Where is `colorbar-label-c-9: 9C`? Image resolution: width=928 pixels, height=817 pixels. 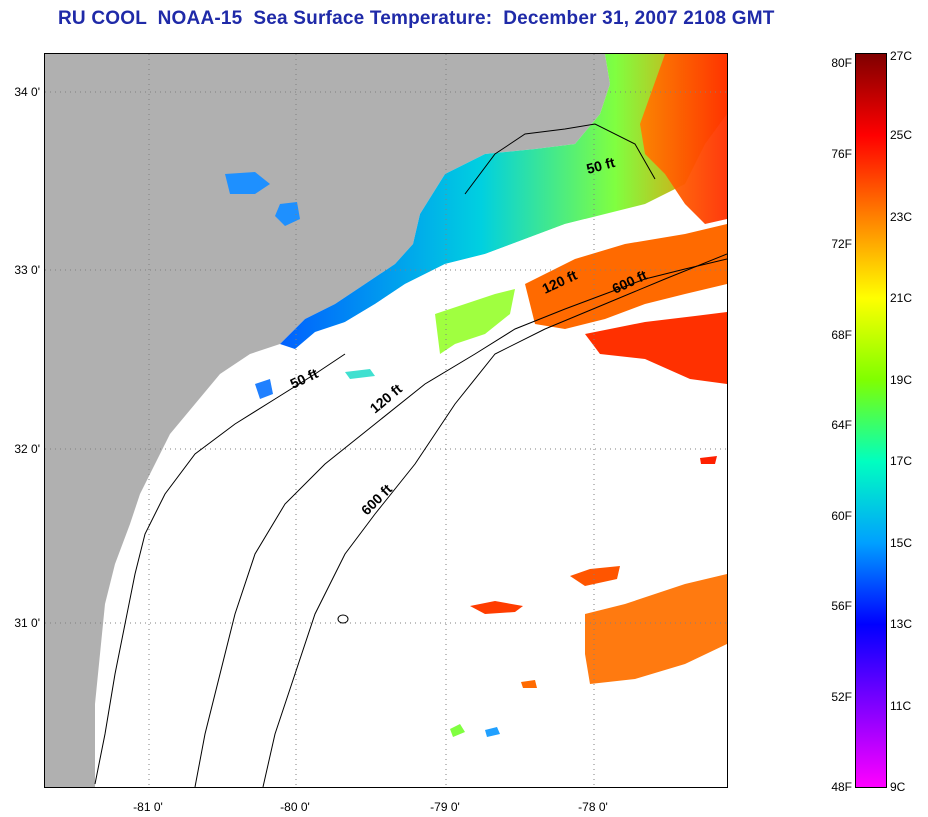
colorbar-label-c-9: 9C is located at coordinates (898, 787).